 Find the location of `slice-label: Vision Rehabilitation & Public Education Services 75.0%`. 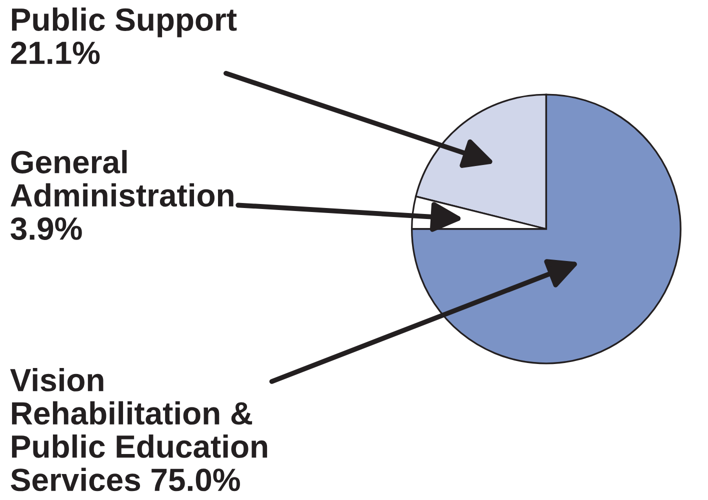

slice-label: Vision Rehabilitation & Public Education Services 75.0% is located at coordinates (139, 430).